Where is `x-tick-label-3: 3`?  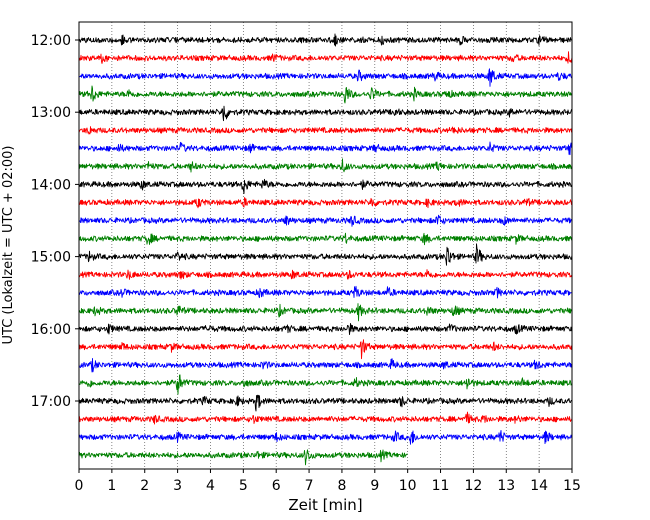
x-tick-label-3: 3 is located at coordinates (177, 486).